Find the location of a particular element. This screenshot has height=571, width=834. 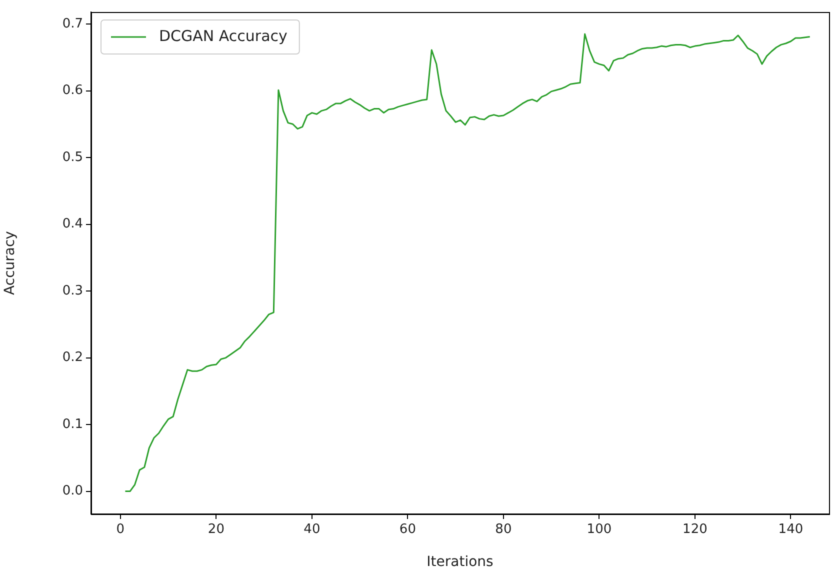

x-tick-label: 20 is located at coordinates (216, 530).